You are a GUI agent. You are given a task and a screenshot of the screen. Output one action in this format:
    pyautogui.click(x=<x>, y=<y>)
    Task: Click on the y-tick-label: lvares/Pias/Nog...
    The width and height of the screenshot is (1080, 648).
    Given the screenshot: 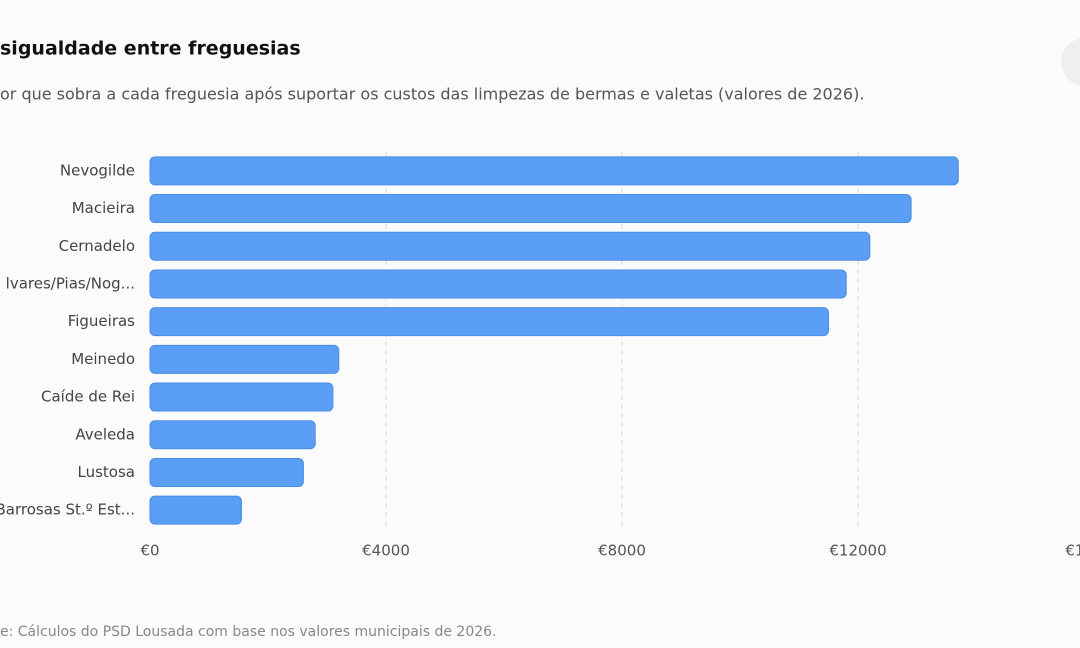 What is the action you would take?
    pyautogui.click(x=70, y=283)
    